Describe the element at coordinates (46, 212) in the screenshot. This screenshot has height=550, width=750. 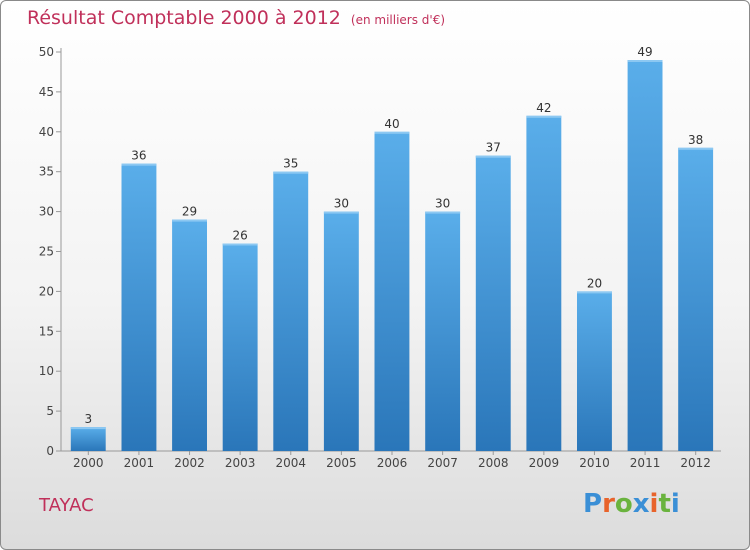
I see `y-tick-label: 30` at that location.